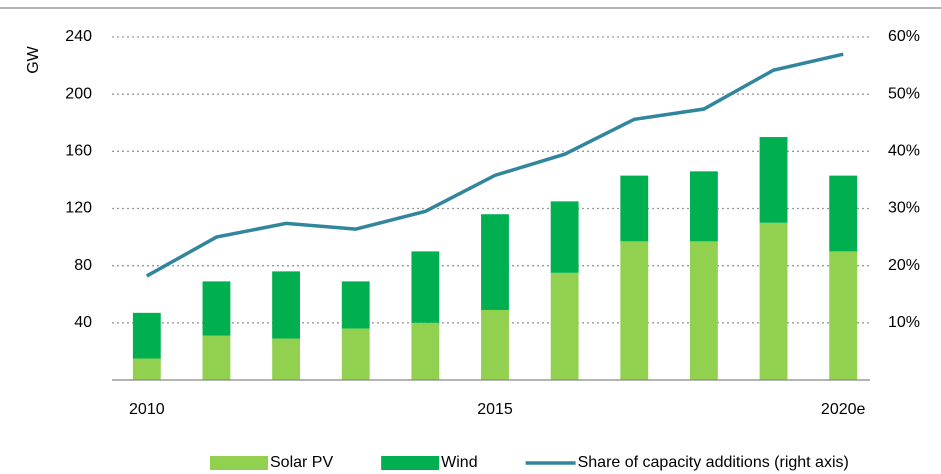 The width and height of the screenshot is (941, 474). Describe the element at coordinates (33, 59) in the screenshot. I see `y-axis-label: GW` at that location.